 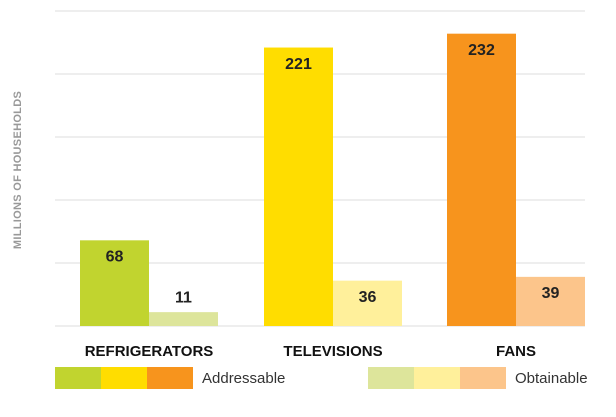 I want to click on data-label: 11, so click(x=183, y=297).